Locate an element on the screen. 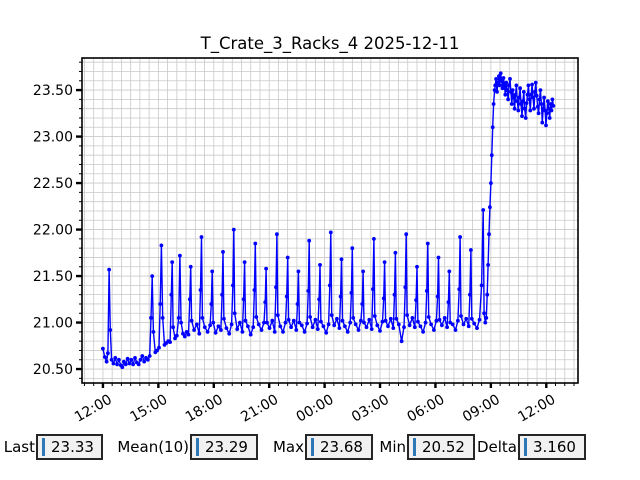  stat-max-value: 23.68 is located at coordinates (341, 447).